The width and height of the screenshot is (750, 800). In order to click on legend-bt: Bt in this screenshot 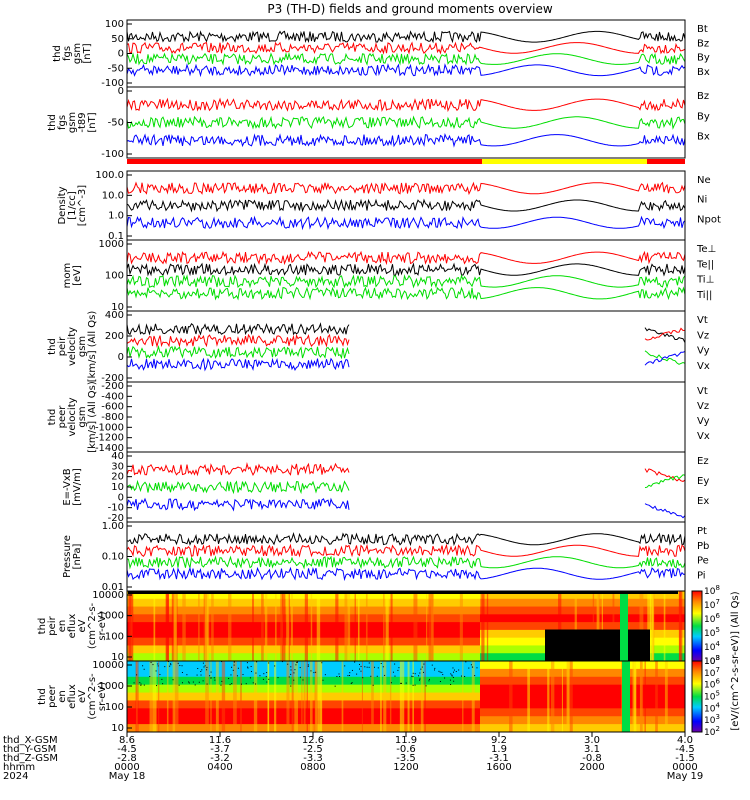, I will do `click(702, 29)`.